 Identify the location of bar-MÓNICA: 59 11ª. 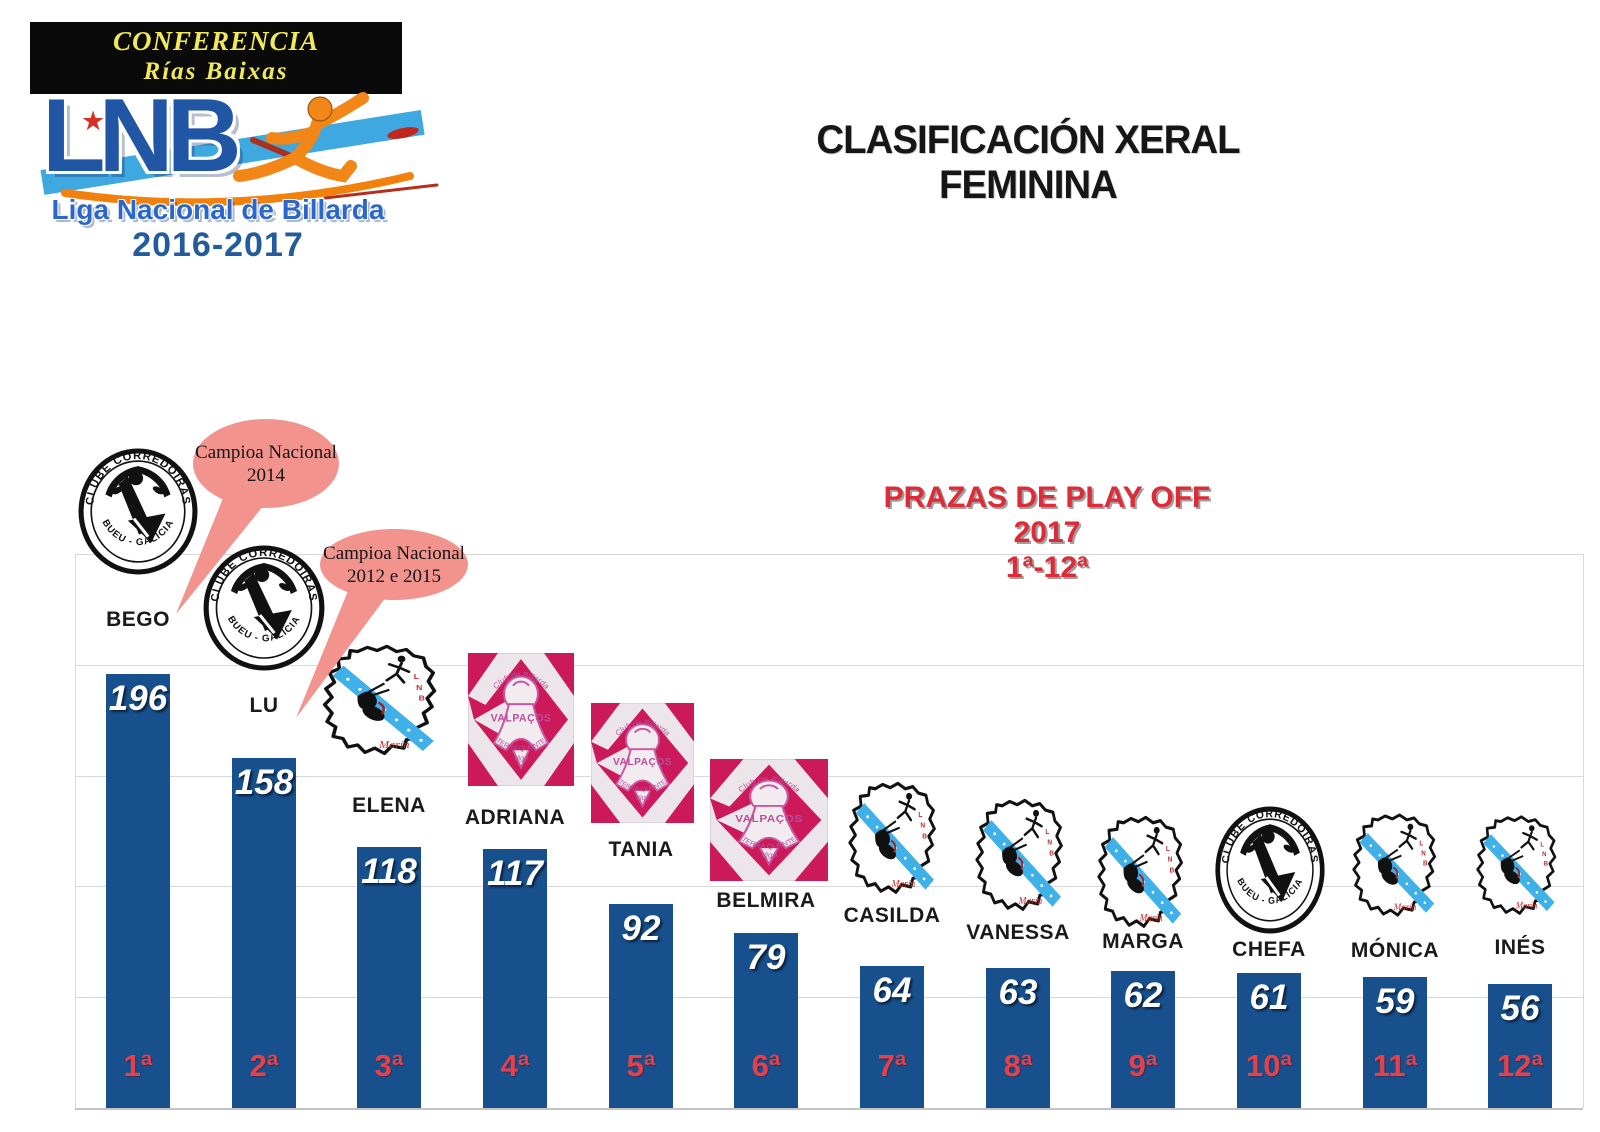
(1395, 1042).